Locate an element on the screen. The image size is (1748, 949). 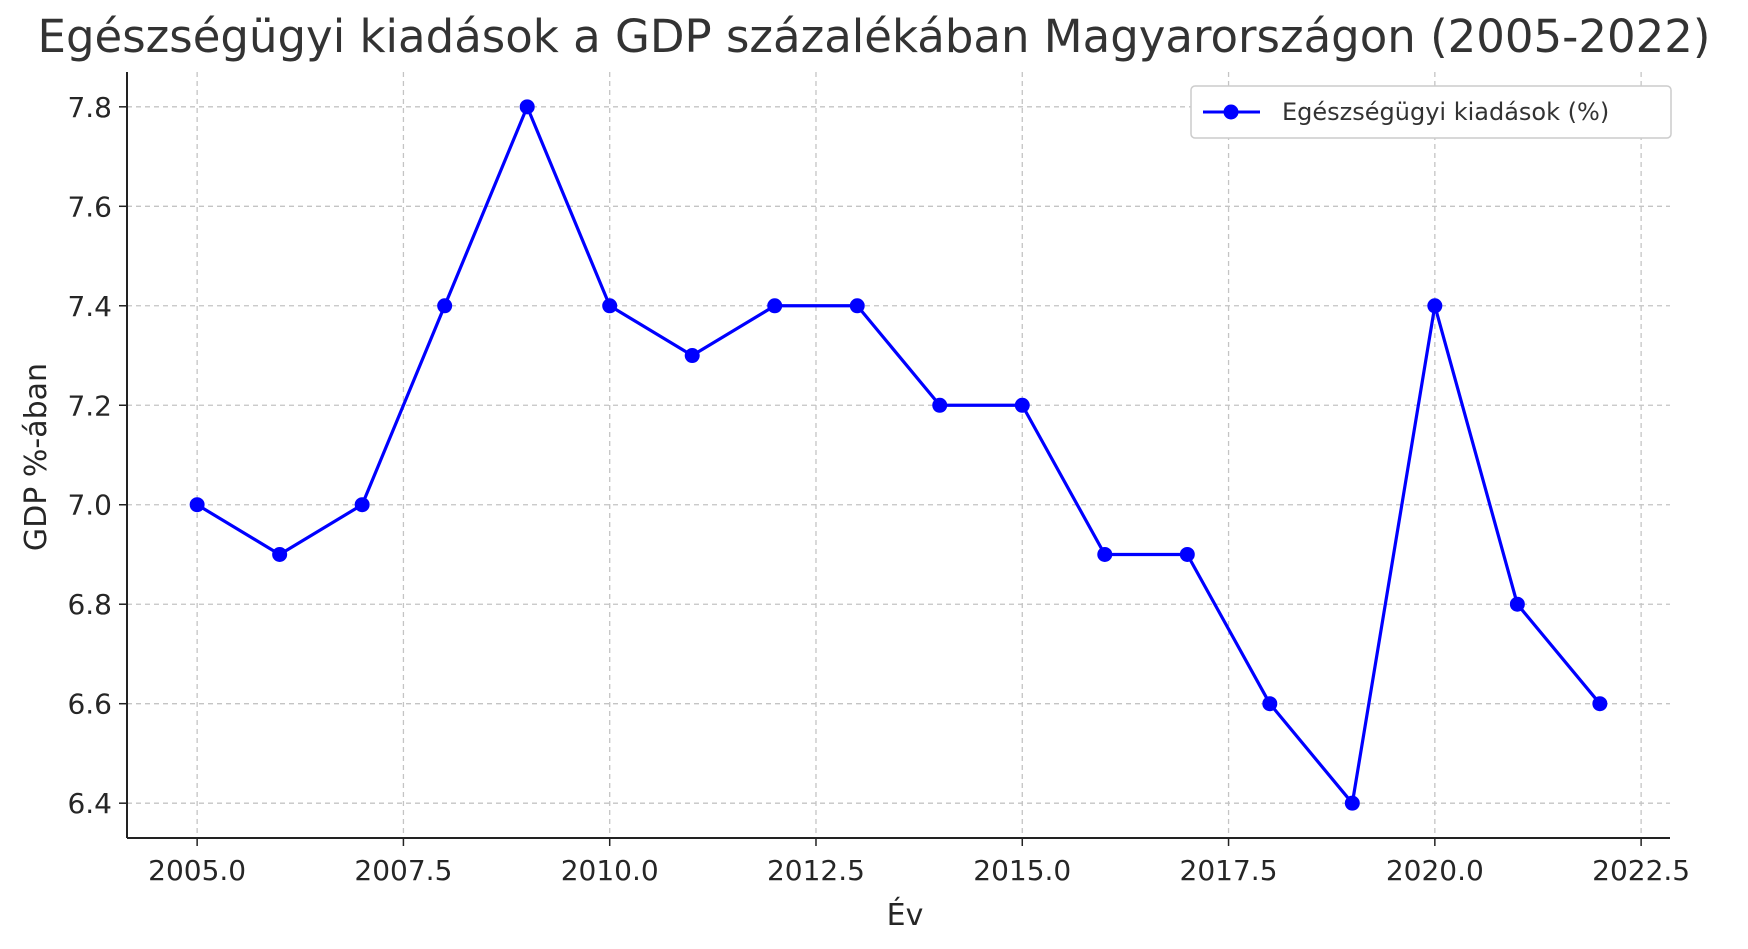
x-tick-label: 2017.5 is located at coordinates (1229, 870).